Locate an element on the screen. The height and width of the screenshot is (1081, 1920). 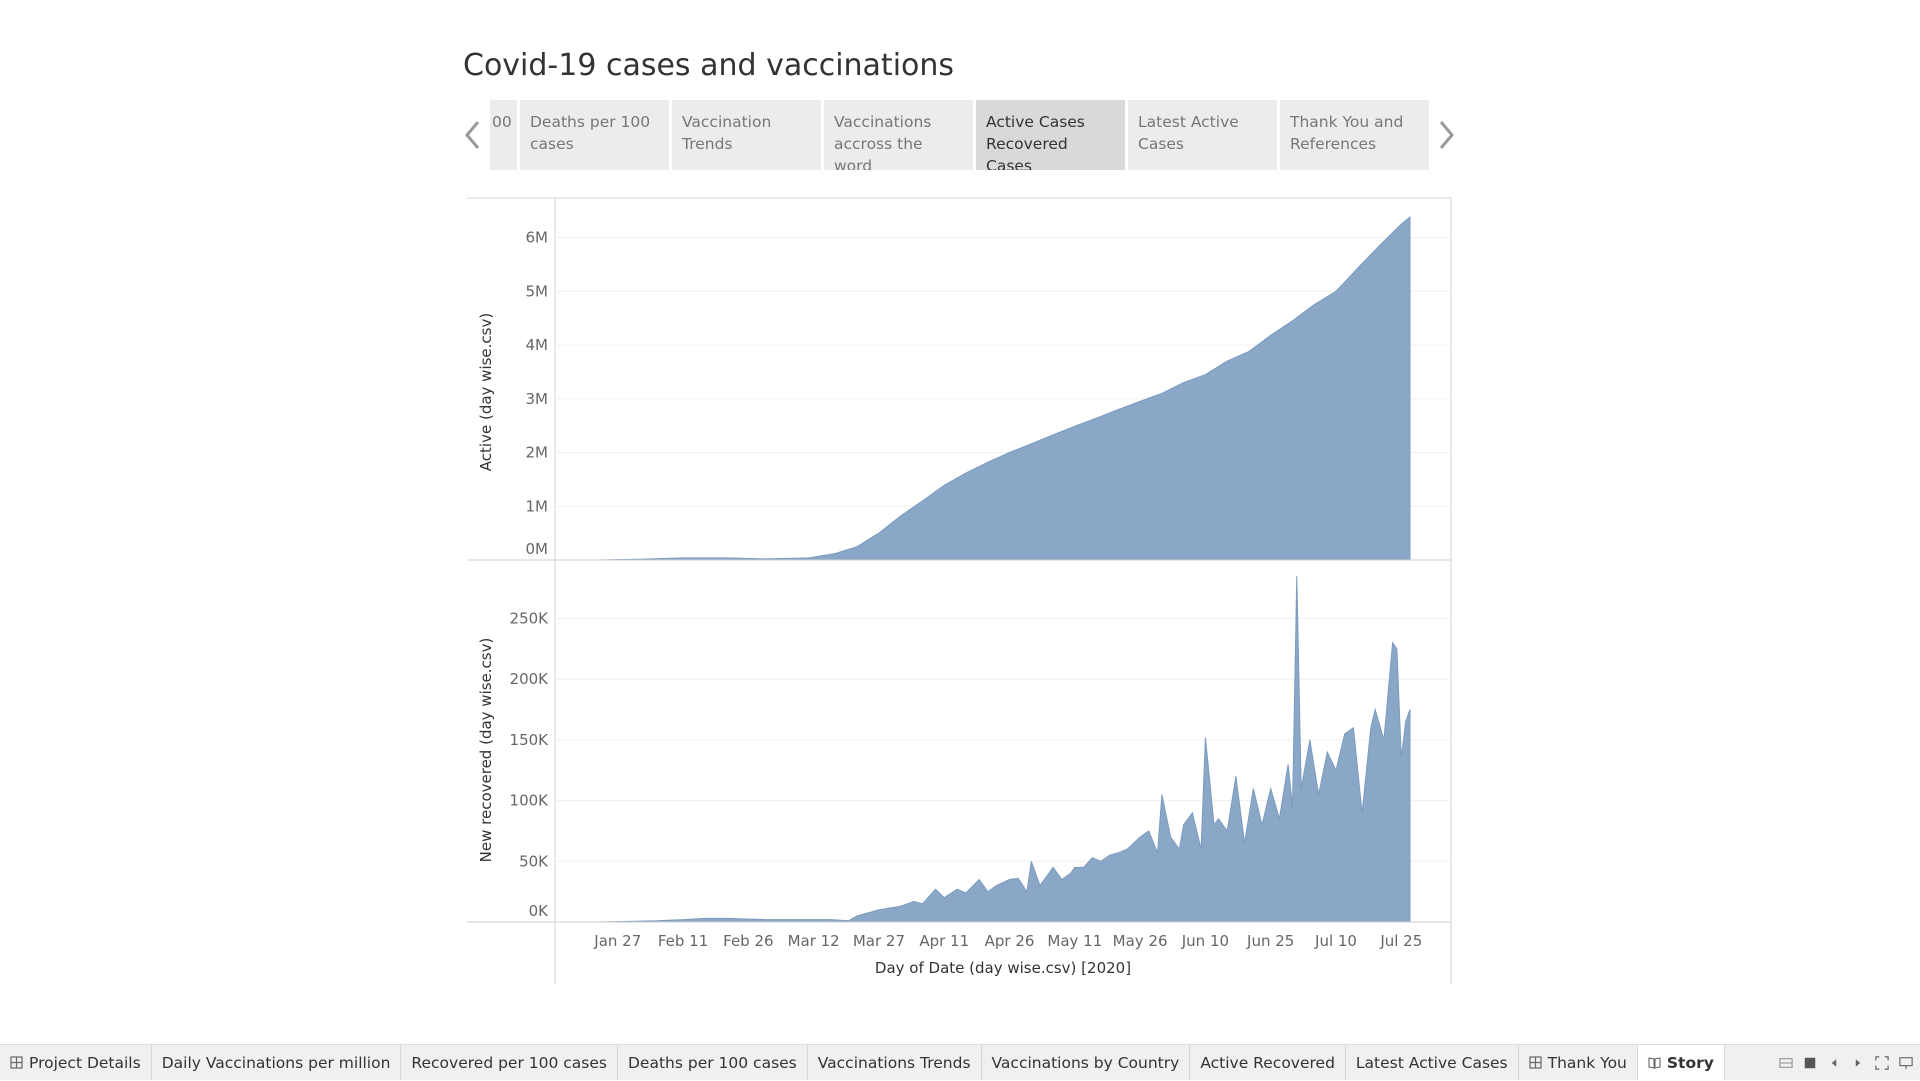
story-point-tab: Vaccination Trends is located at coordinates (746, 135).